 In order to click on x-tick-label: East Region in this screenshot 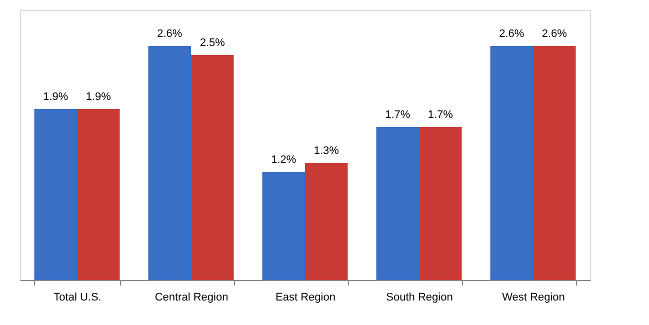, I will do `click(306, 298)`.